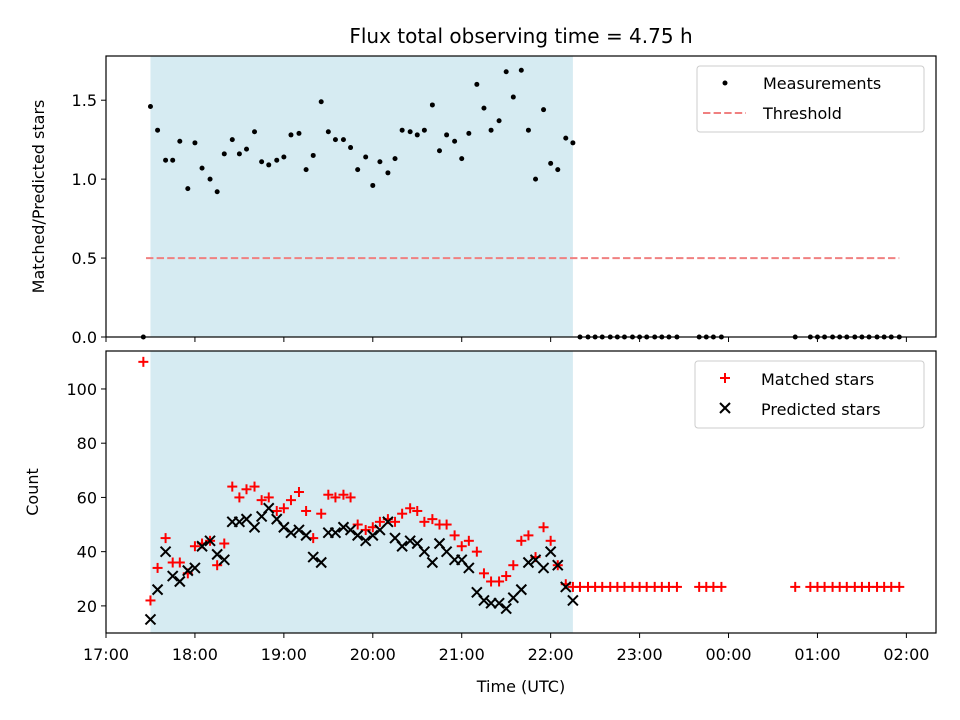  Describe the element at coordinates (551, 654) in the screenshot. I see `x-tick-label: 22:00` at that location.